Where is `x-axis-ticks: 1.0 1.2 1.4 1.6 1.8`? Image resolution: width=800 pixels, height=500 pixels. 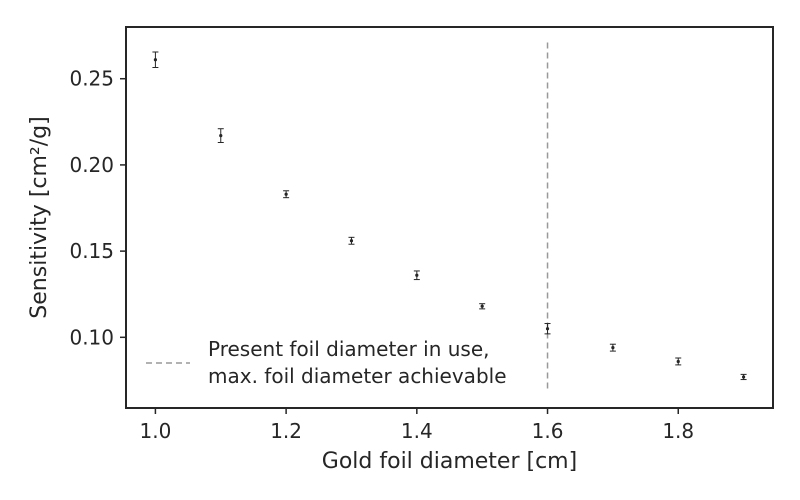 x-axis-ticks: 1.0 1.2 1.4 1.6 1.8 is located at coordinates (417, 425).